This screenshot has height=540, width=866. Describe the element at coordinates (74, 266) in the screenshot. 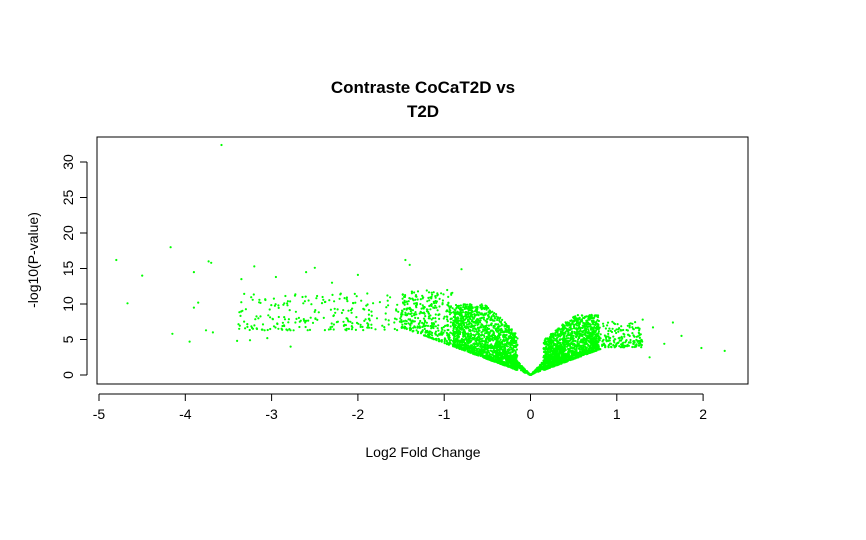

I see `y-axis: 0 5 10 15 20 25 30` at that location.